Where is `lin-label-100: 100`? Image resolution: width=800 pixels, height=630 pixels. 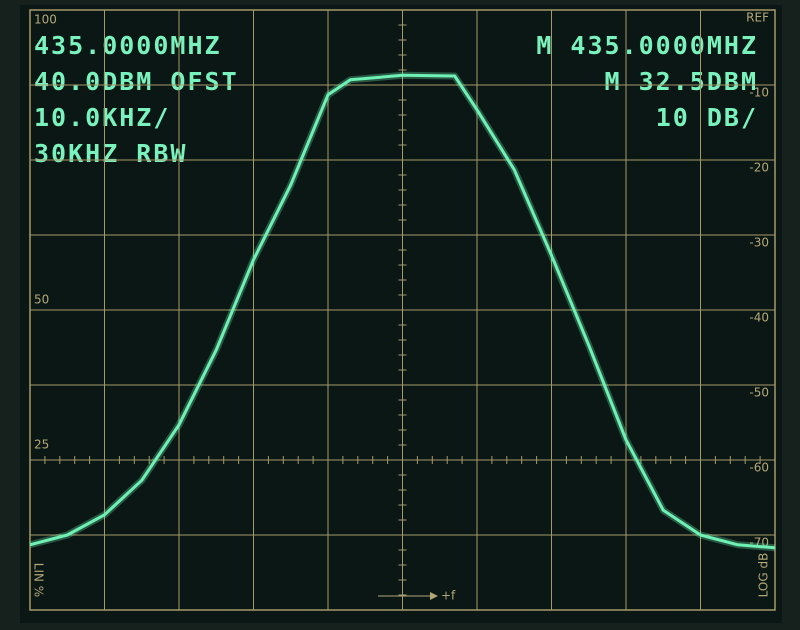
lin-label-100: 100 is located at coordinates (45, 20).